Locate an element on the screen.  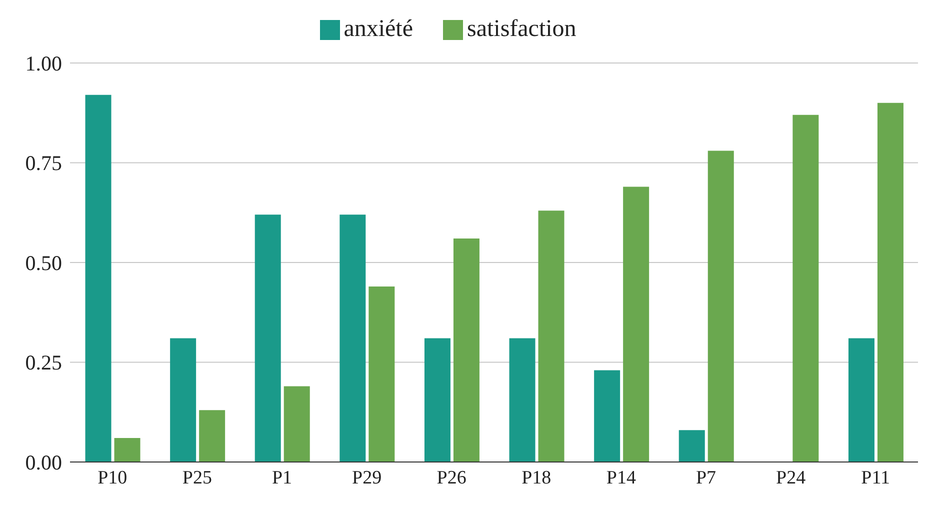
y-tick-label: 1.00 is located at coordinates (43, 63).